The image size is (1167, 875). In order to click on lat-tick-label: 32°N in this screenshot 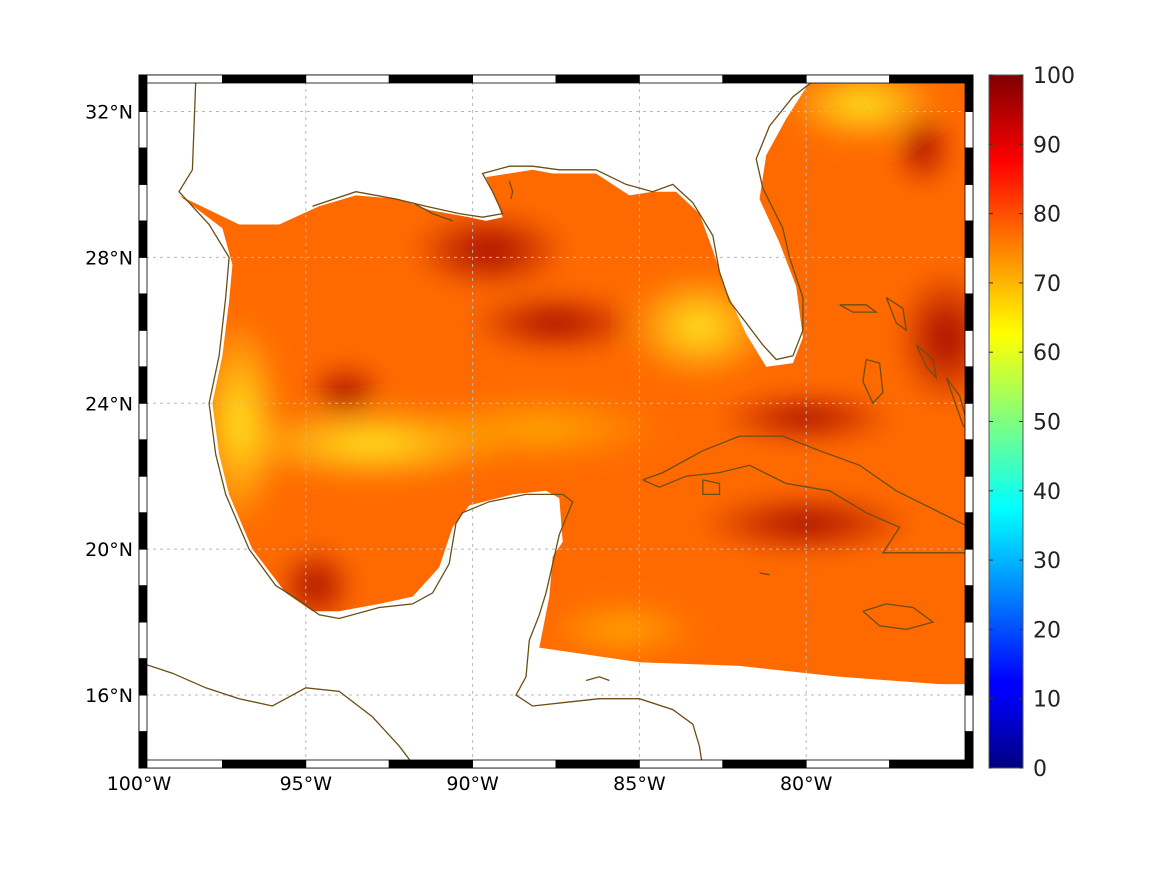, I will do `click(109, 112)`.